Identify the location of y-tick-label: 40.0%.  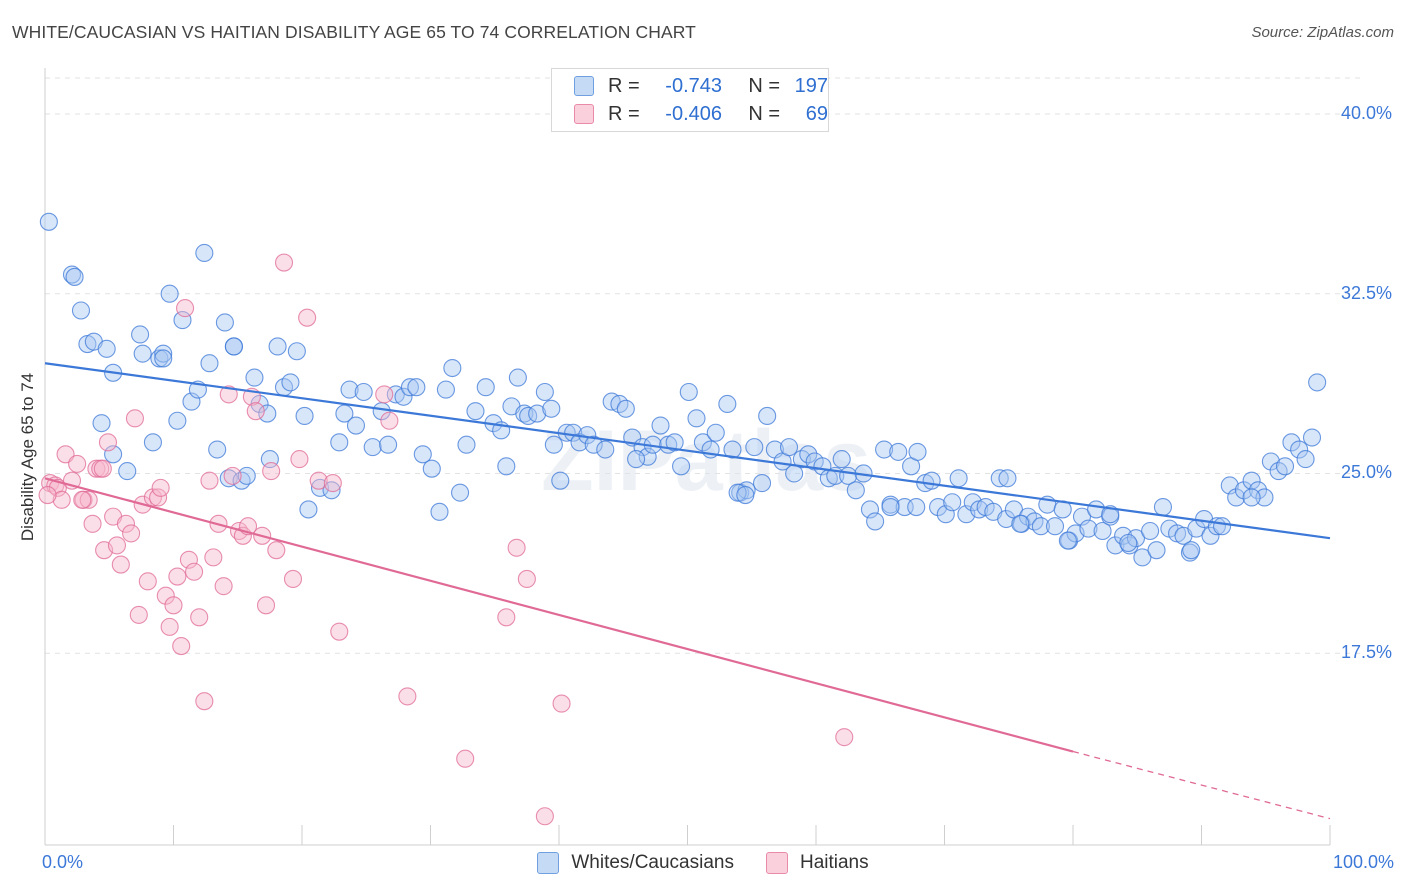
(1366, 112).